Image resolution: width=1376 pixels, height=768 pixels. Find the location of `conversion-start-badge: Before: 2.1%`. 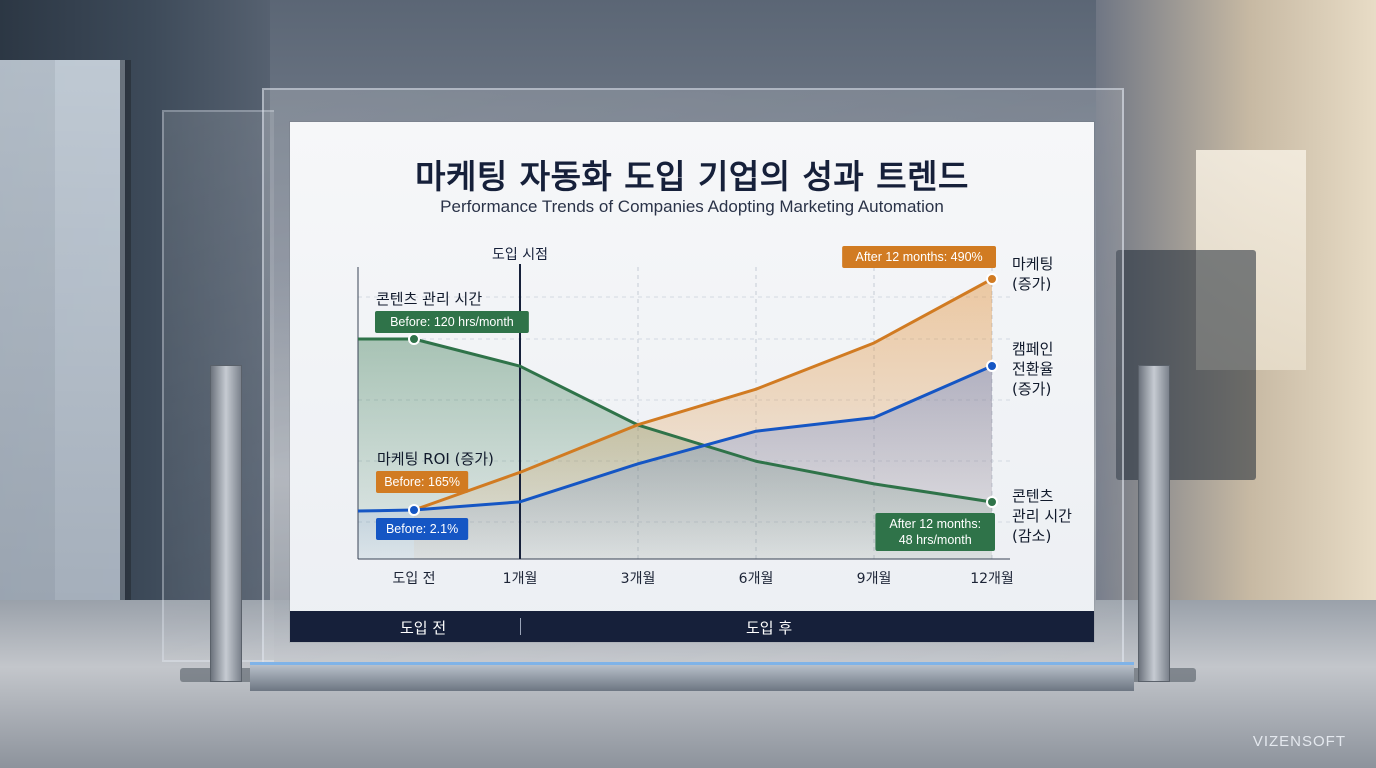

conversion-start-badge: Before: 2.1% is located at coordinates (422, 529).